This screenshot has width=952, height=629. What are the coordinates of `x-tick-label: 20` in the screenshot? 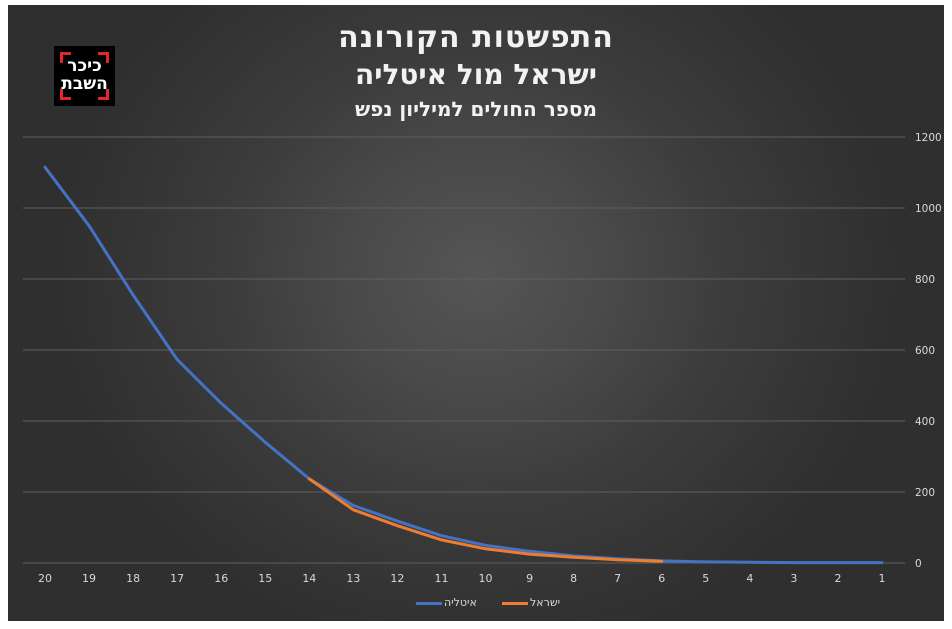 It's located at (45, 578).